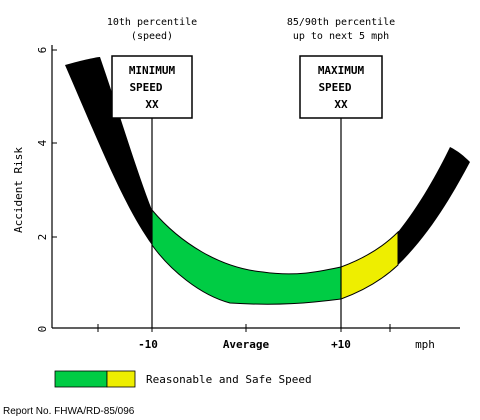 This screenshot has width=480, height=420. Describe the element at coordinates (42, 142) in the screenshot. I see `y-tick-label: 4` at that location.